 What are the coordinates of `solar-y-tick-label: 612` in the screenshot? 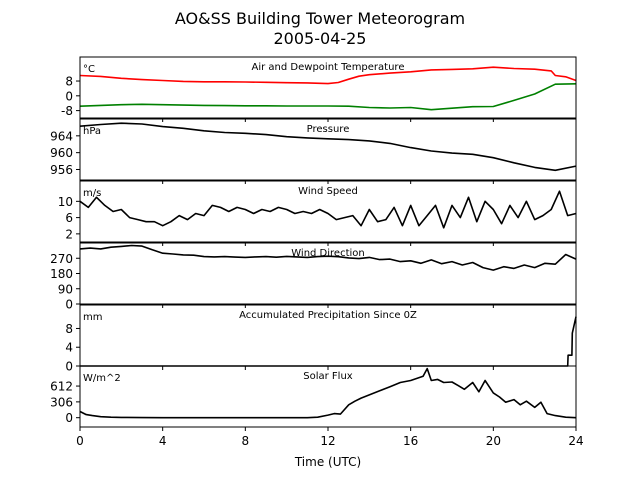 It's located at (61, 387).